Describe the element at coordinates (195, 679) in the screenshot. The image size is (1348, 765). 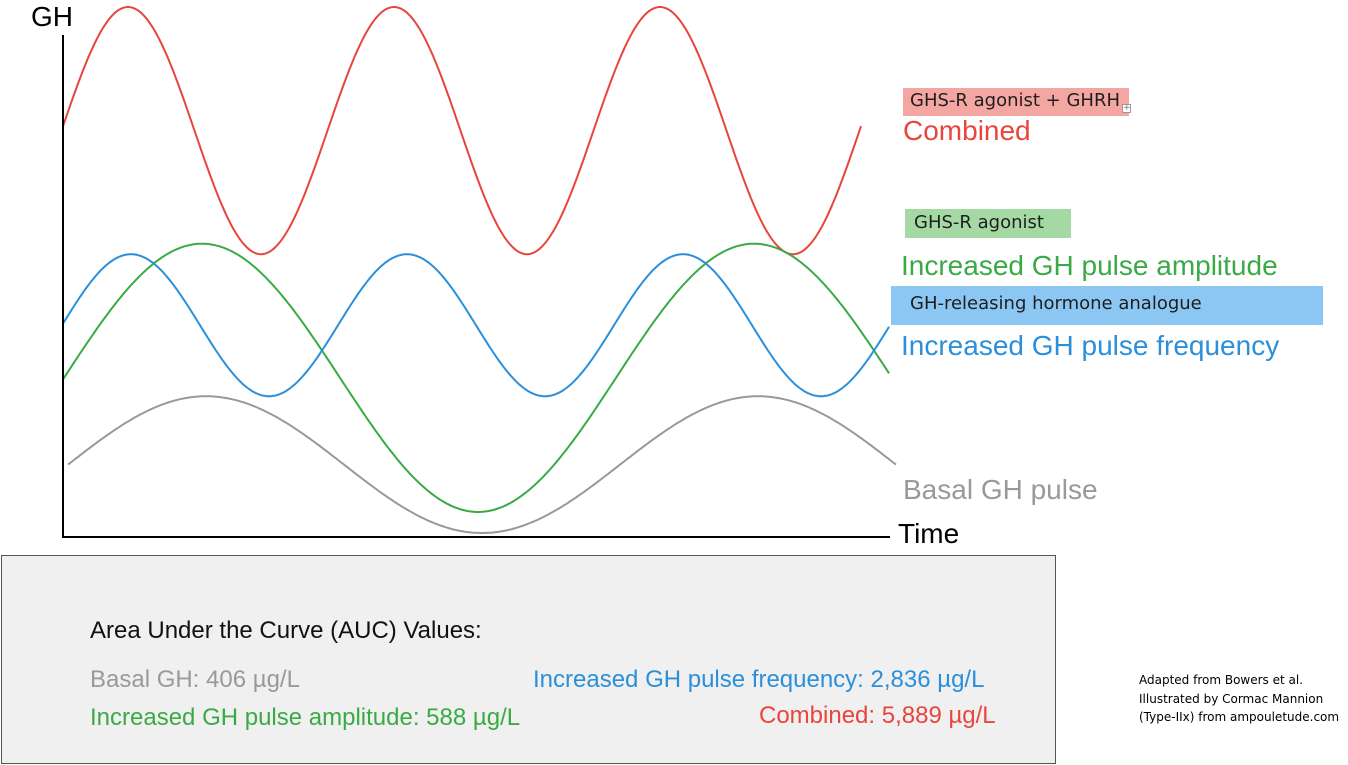
I see `auc-basal: Basal GH: 406 µg/L` at that location.